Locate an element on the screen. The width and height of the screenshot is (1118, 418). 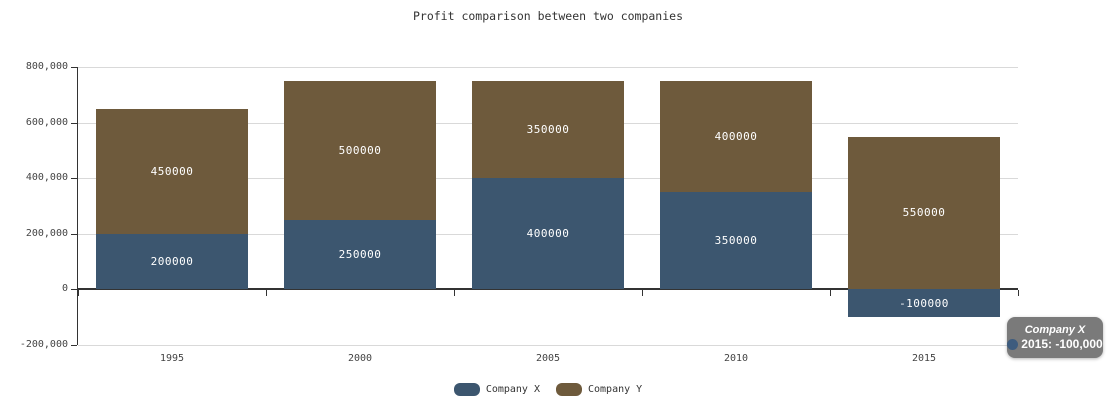
bar-segment-company-x-2010: 350000 is located at coordinates (736, 241).